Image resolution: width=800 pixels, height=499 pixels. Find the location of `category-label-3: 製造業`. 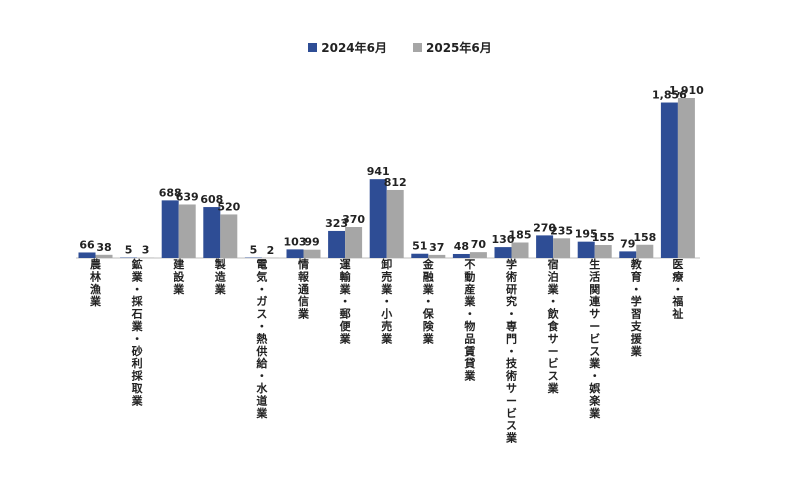

category-label-3: 製造業 is located at coordinates (220, 276).